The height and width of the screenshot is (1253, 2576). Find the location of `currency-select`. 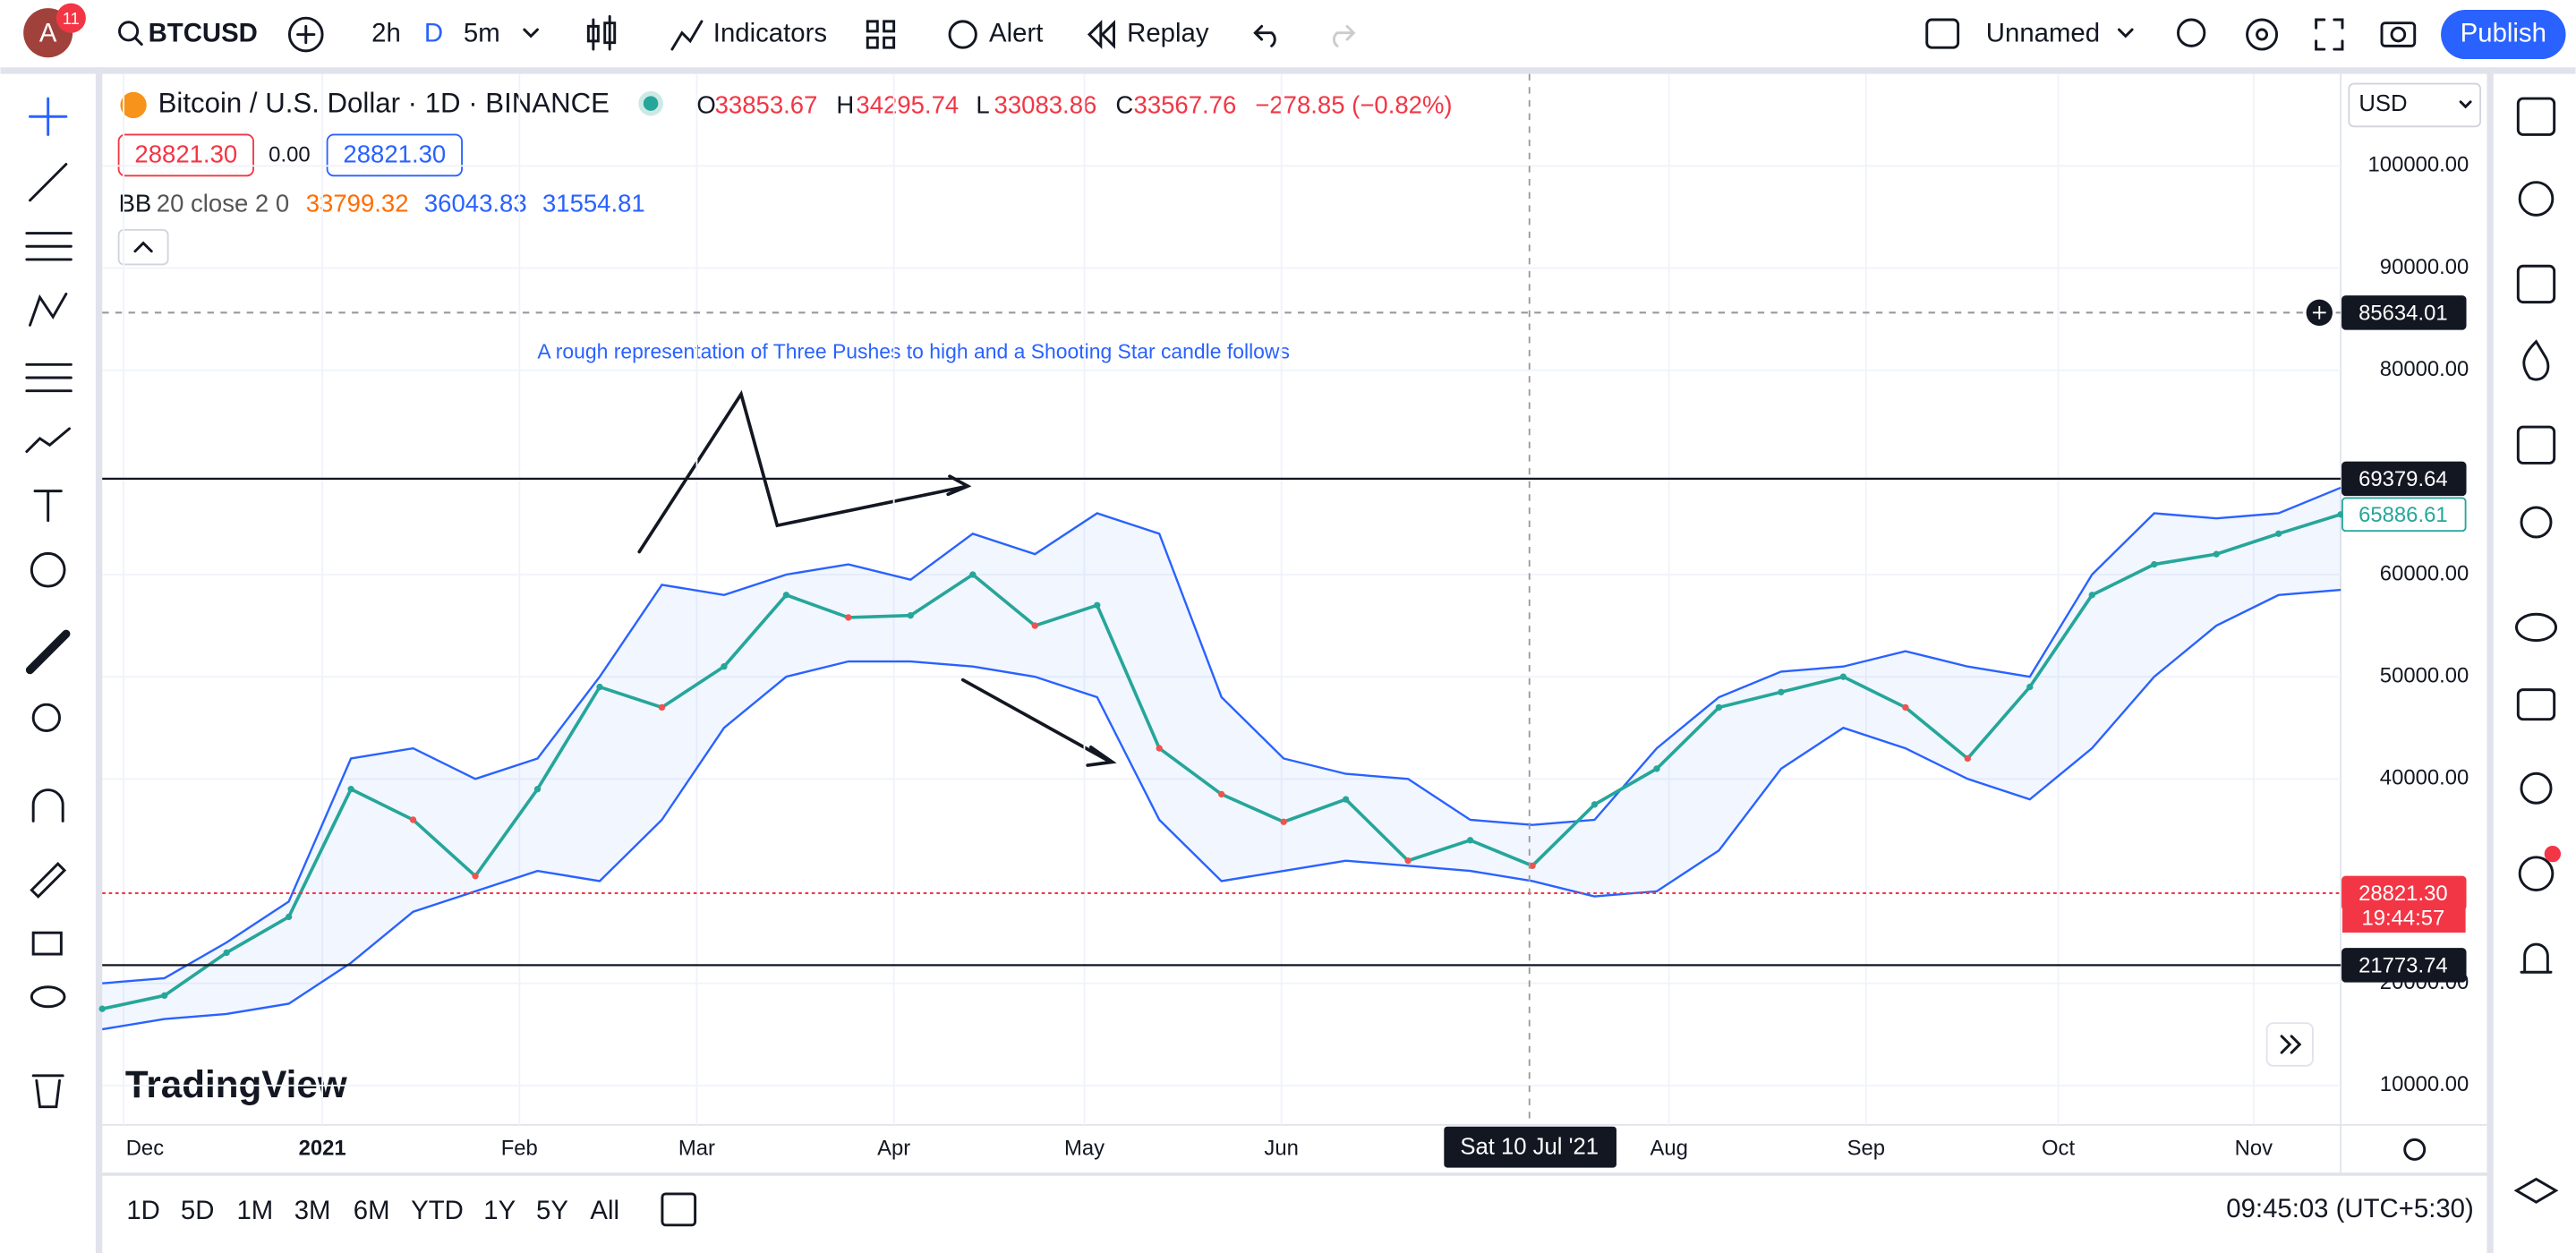

currency-select is located at coordinates (2415, 105).